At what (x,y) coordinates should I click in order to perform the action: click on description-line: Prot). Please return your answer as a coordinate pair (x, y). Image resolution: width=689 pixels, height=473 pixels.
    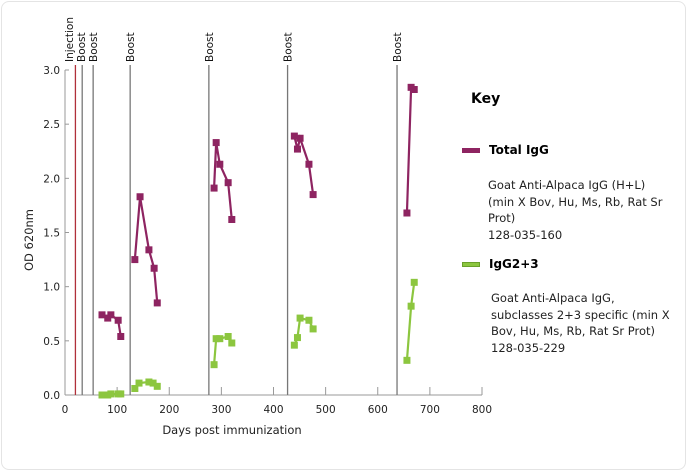
    Looking at the image, I should click on (502, 218).